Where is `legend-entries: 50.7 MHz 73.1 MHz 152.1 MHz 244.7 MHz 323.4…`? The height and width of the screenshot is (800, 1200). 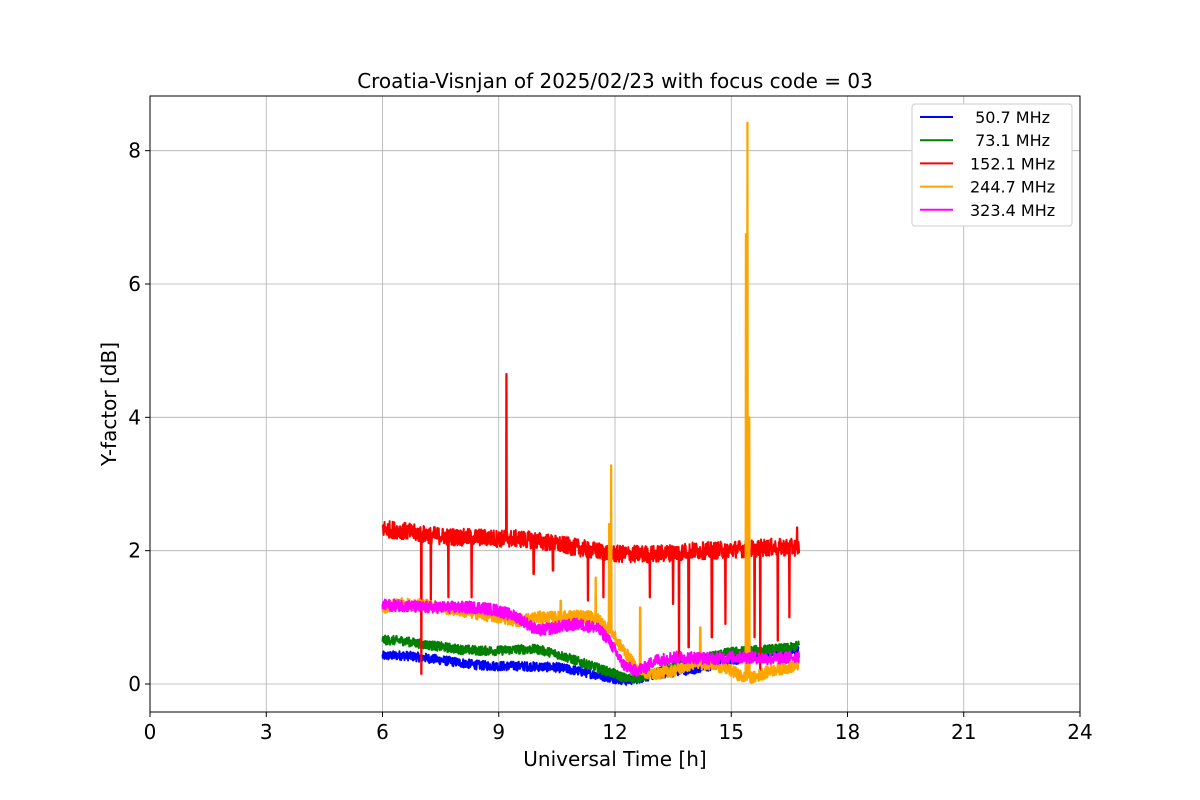
legend-entries: 50.7 MHz 73.1 MHz 152.1 MHz 244.7 MHz 323.4… is located at coordinates (987, 164).